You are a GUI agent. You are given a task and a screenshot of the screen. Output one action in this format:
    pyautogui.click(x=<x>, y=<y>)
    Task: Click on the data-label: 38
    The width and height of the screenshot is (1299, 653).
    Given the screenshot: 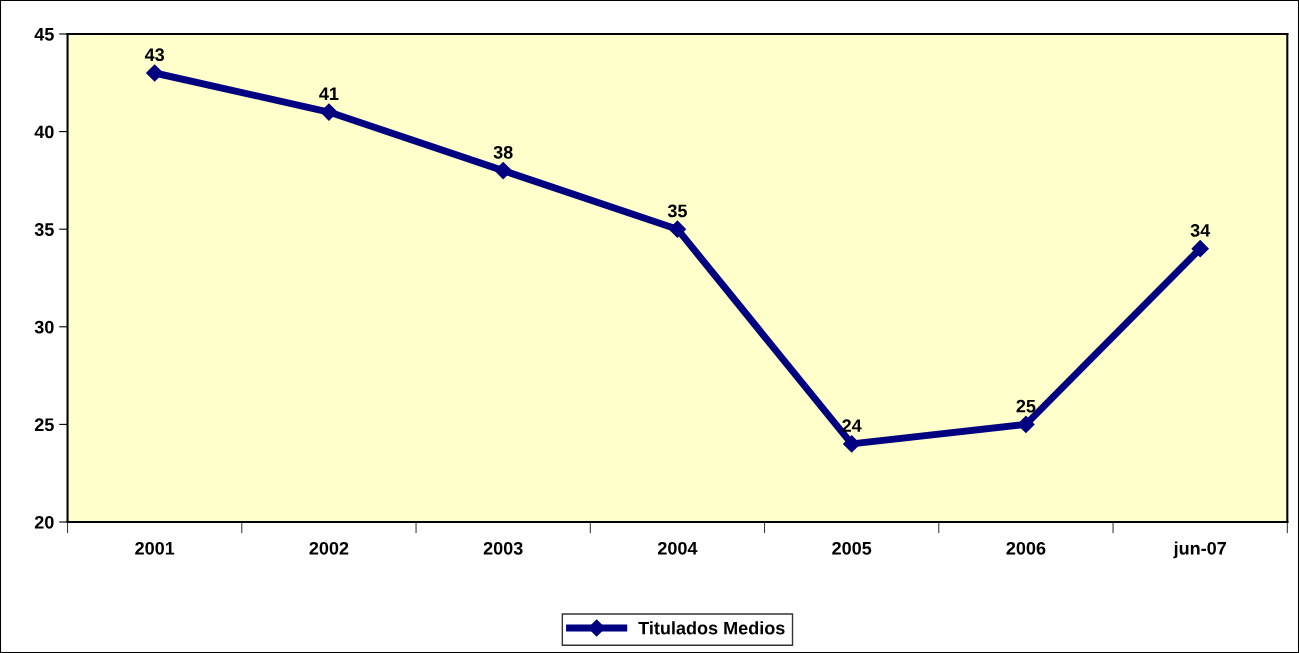 What is the action you would take?
    pyautogui.click(x=503, y=152)
    